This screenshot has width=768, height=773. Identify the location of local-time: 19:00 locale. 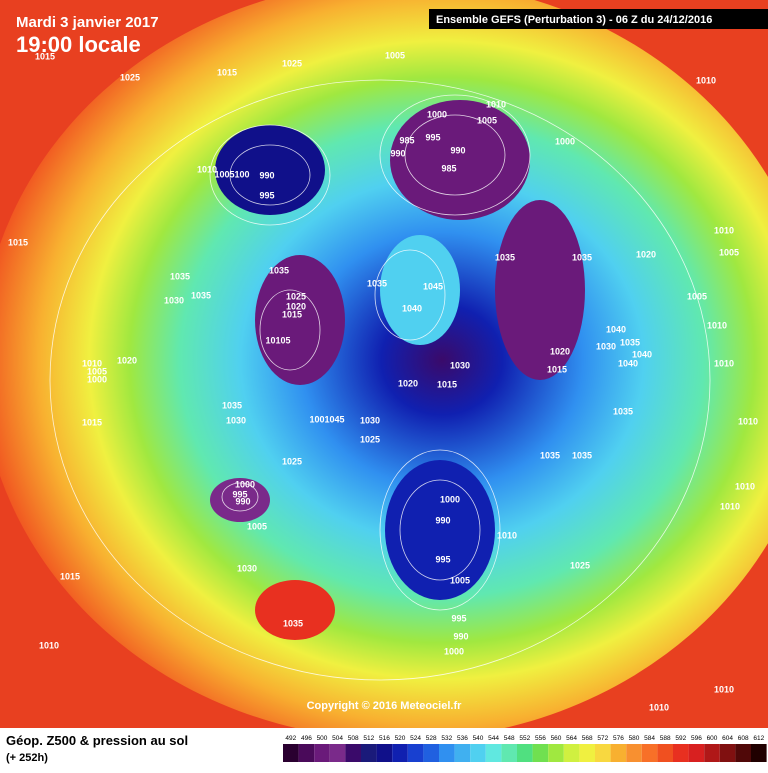
(78, 44).